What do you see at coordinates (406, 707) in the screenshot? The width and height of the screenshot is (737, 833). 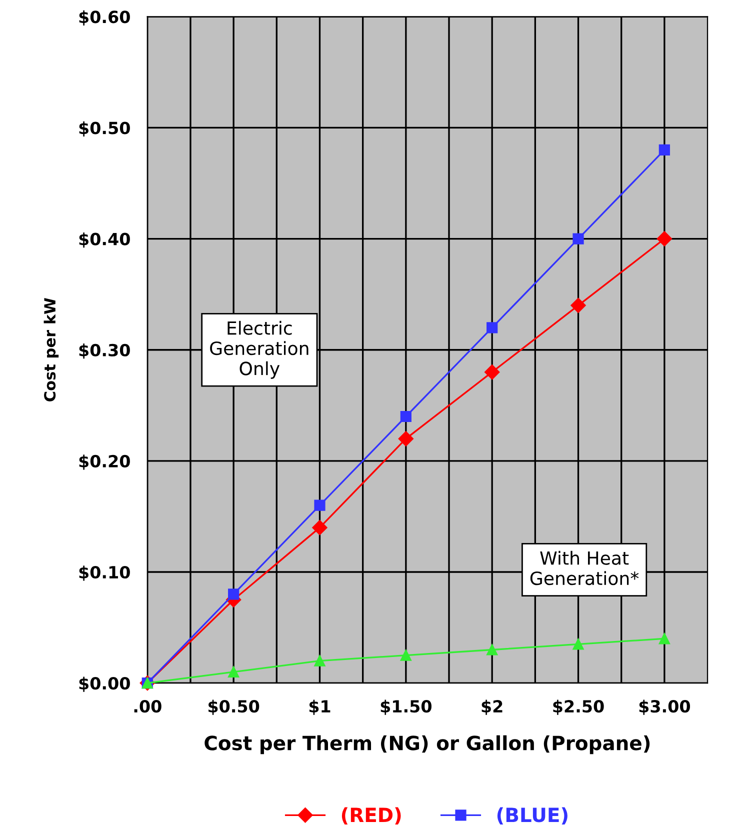 I see `x-tick-label: $1.50` at bounding box center [406, 707].